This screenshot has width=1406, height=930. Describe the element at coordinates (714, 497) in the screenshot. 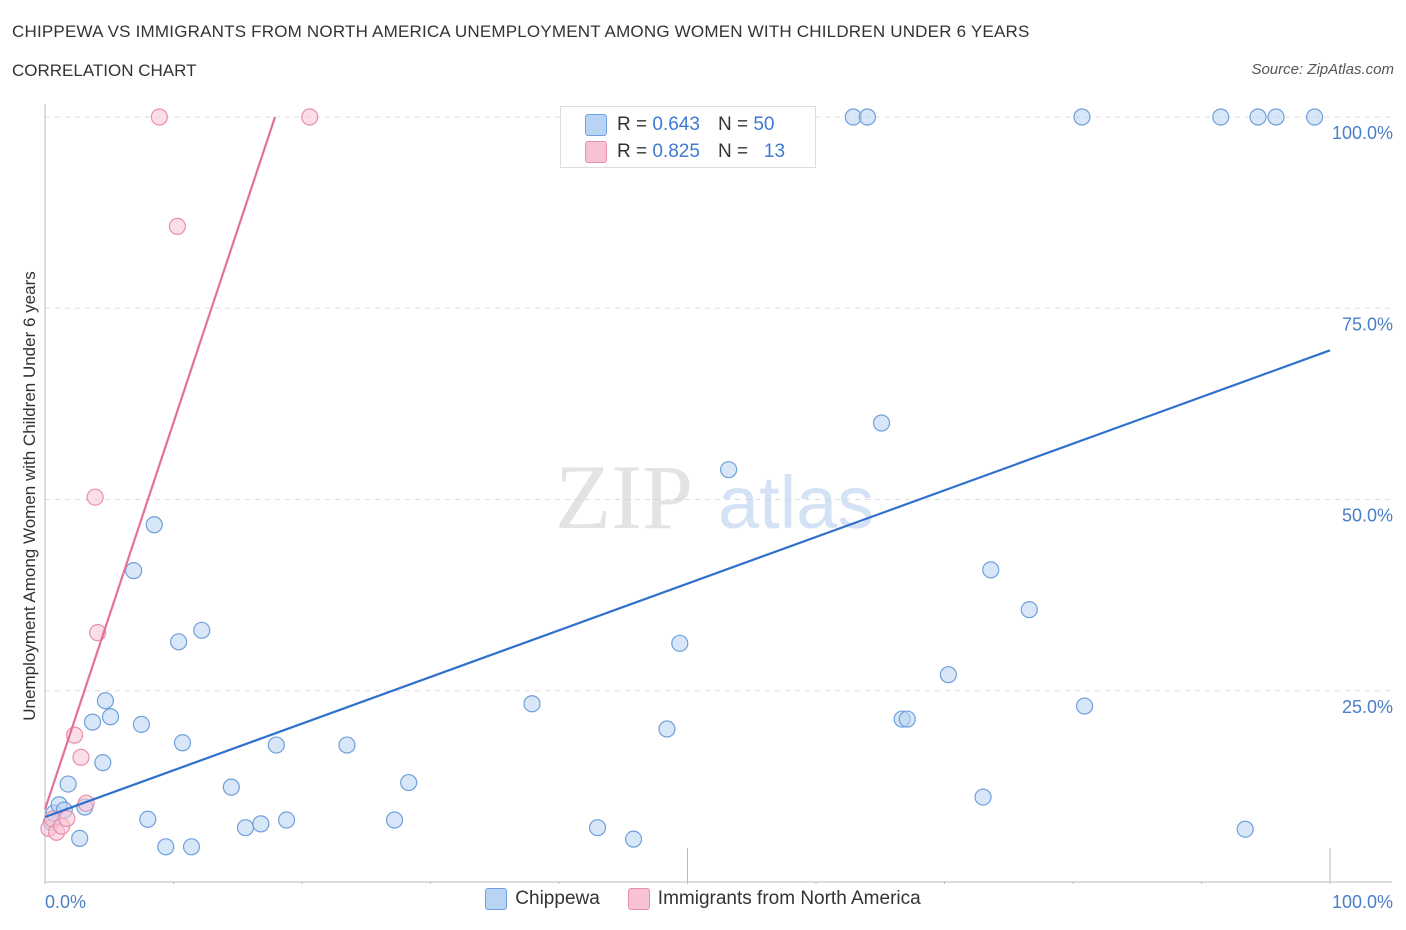

I see `watermark: ZIP atlas` at that location.